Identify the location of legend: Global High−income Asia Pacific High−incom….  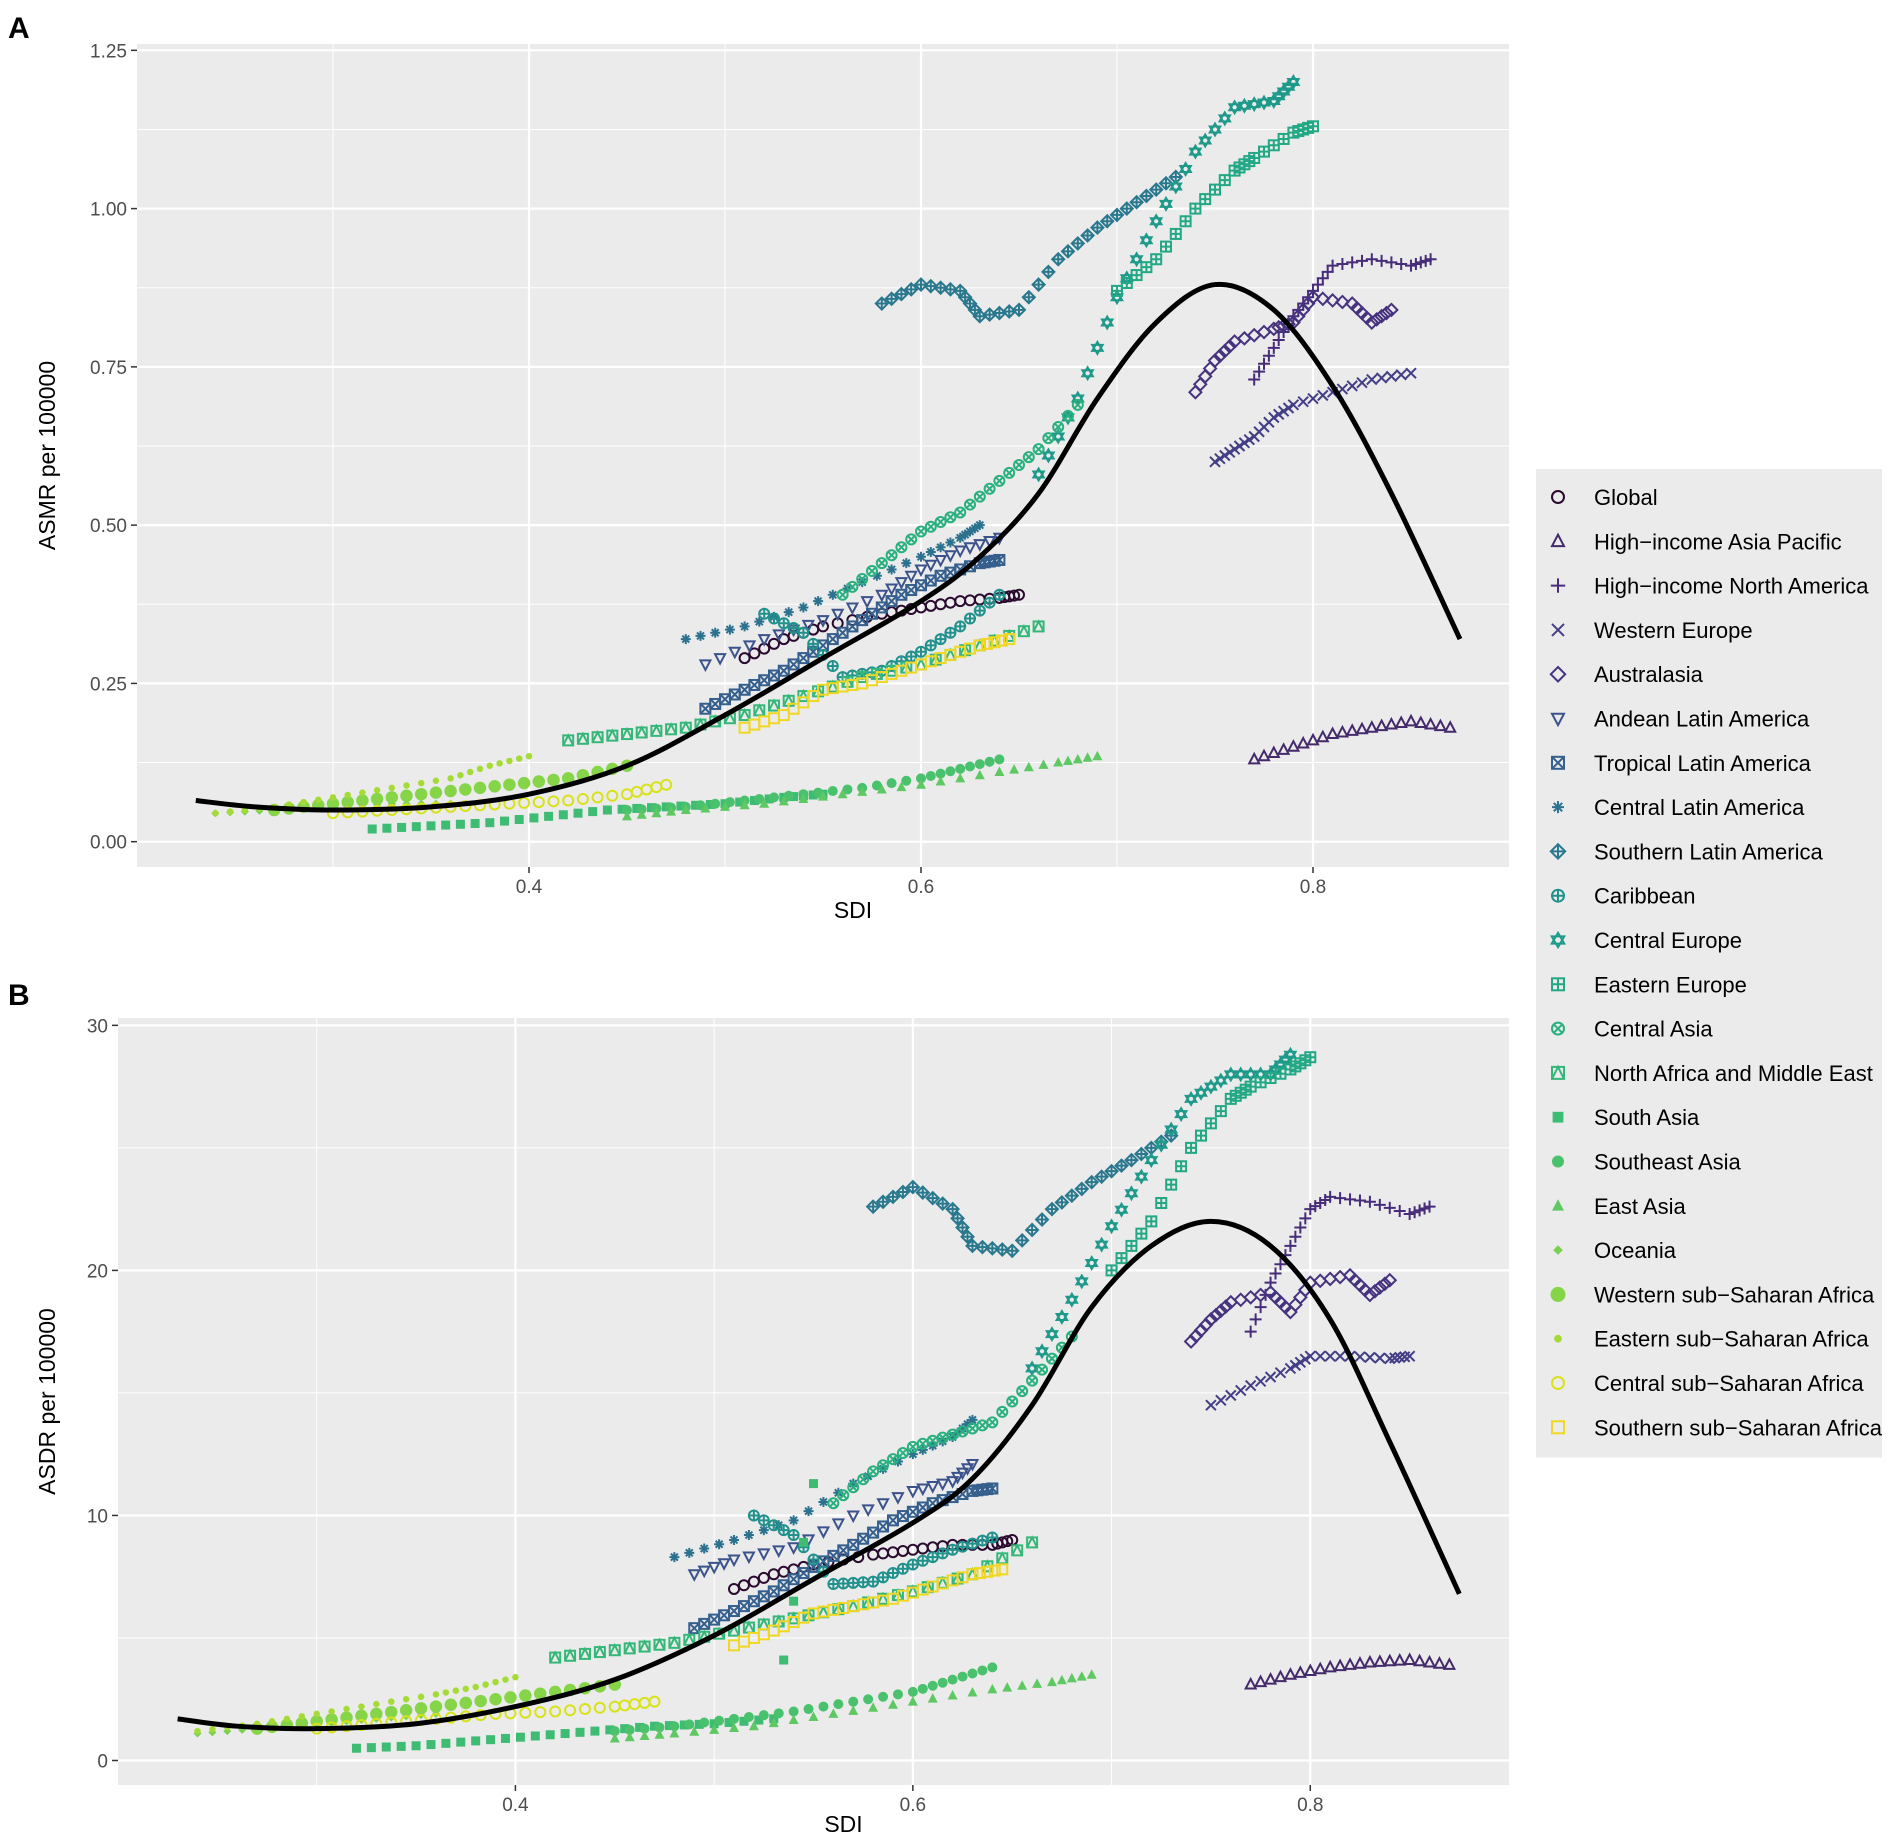
(1709, 963).